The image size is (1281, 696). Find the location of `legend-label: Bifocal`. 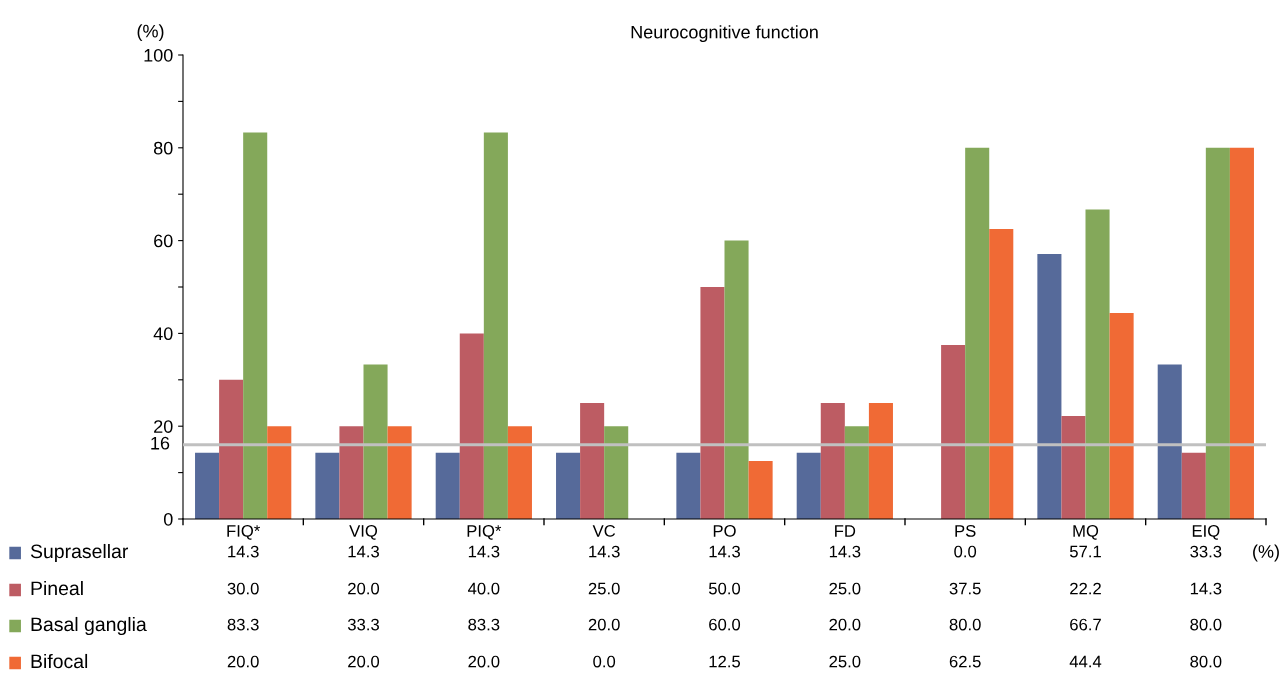

legend-label: Bifocal is located at coordinates (59, 661).